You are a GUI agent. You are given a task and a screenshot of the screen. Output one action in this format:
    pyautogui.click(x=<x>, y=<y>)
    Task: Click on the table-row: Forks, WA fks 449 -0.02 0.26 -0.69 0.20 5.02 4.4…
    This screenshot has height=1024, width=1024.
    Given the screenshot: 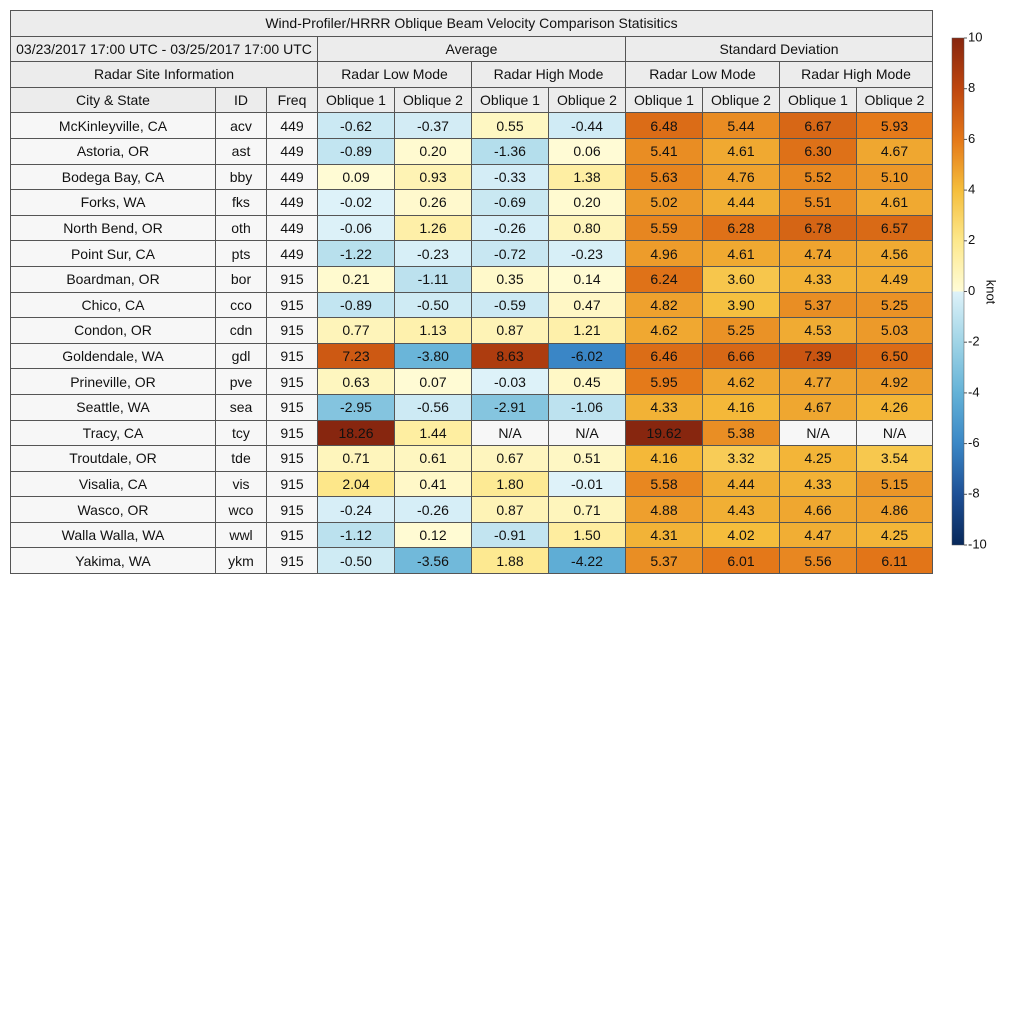 What is the action you would take?
    pyautogui.click(x=471, y=202)
    